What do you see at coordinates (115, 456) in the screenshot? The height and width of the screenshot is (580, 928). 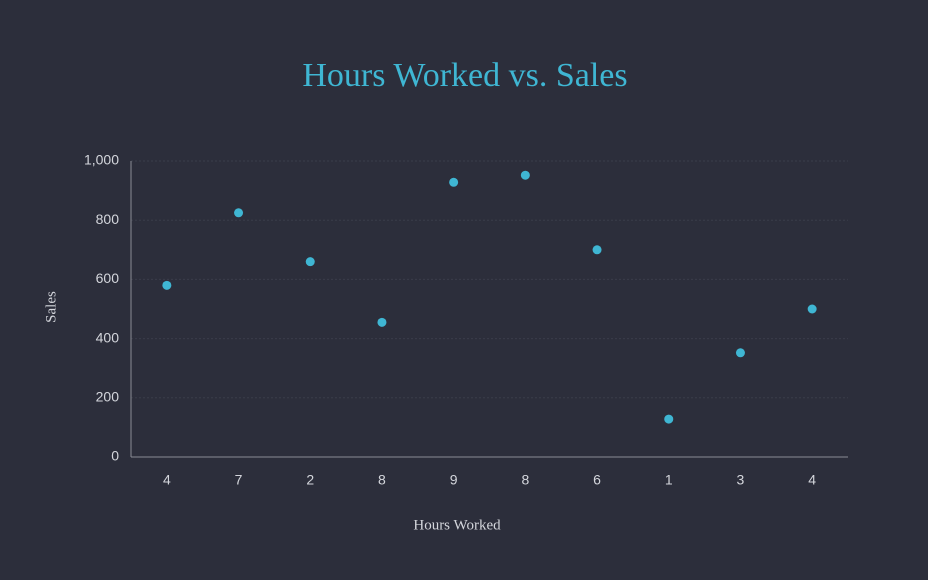 I see `y-tick-label: 0` at bounding box center [115, 456].